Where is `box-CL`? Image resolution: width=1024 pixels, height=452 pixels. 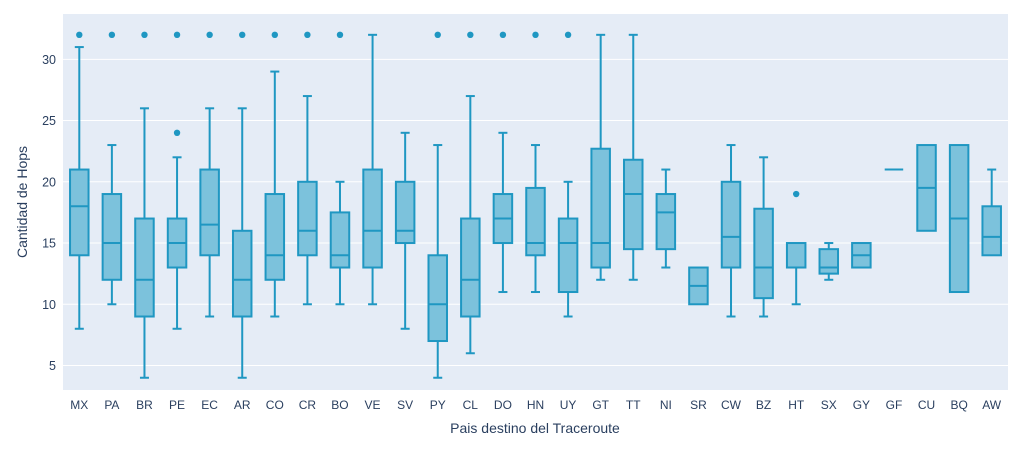 box-CL is located at coordinates (470, 193).